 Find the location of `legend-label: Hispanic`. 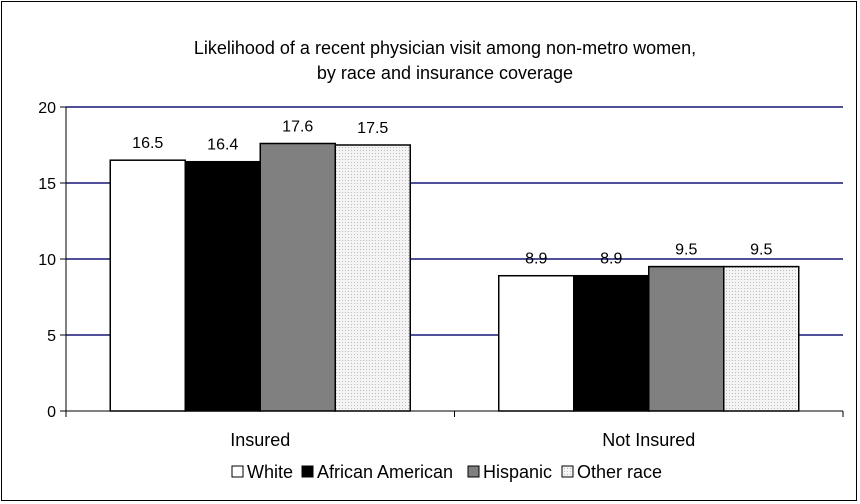

legend-label: Hispanic is located at coordinates (517, 472).